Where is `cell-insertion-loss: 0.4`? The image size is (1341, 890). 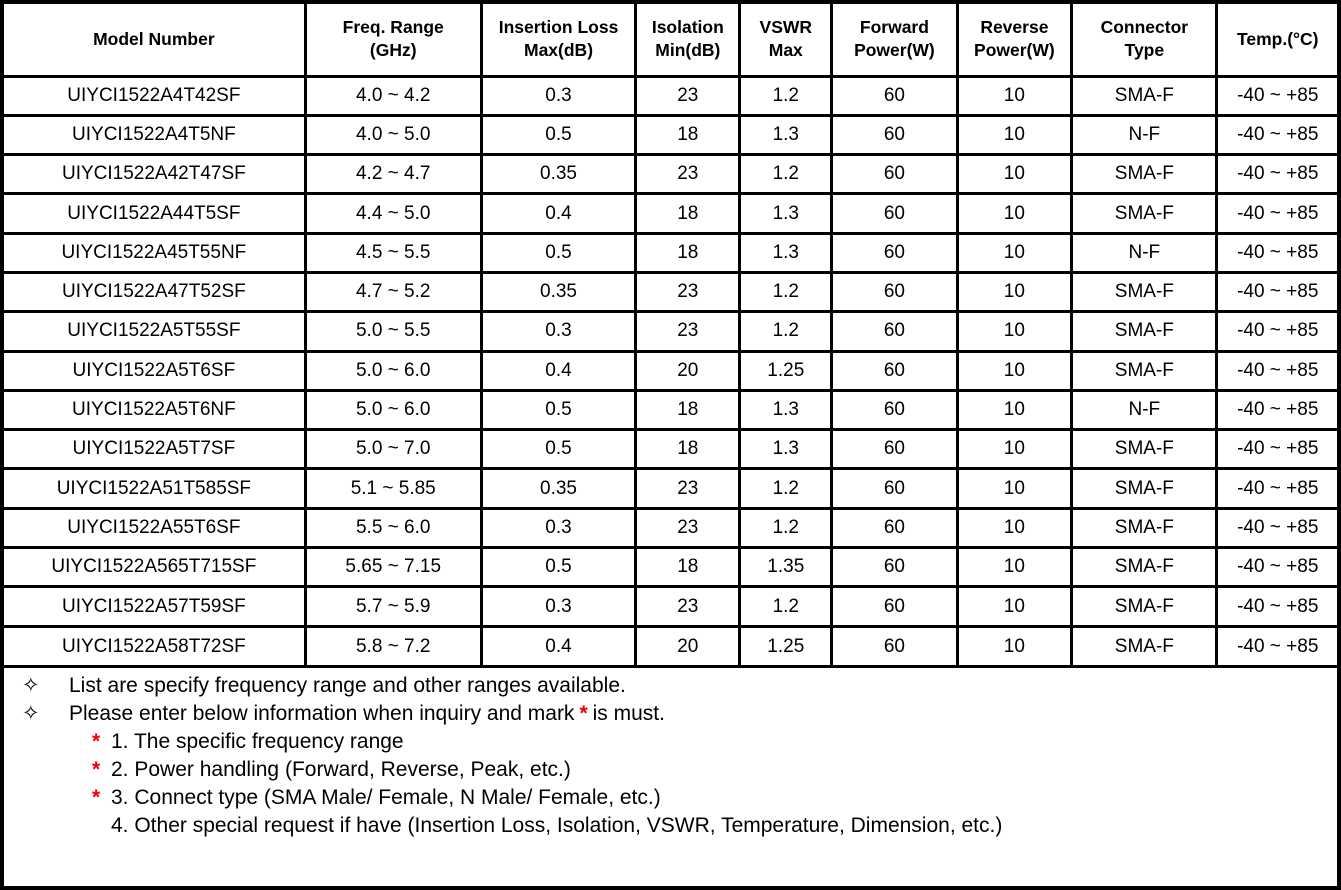 cell-insertion-loss: 0.4 is located at coordinates (558, 370).